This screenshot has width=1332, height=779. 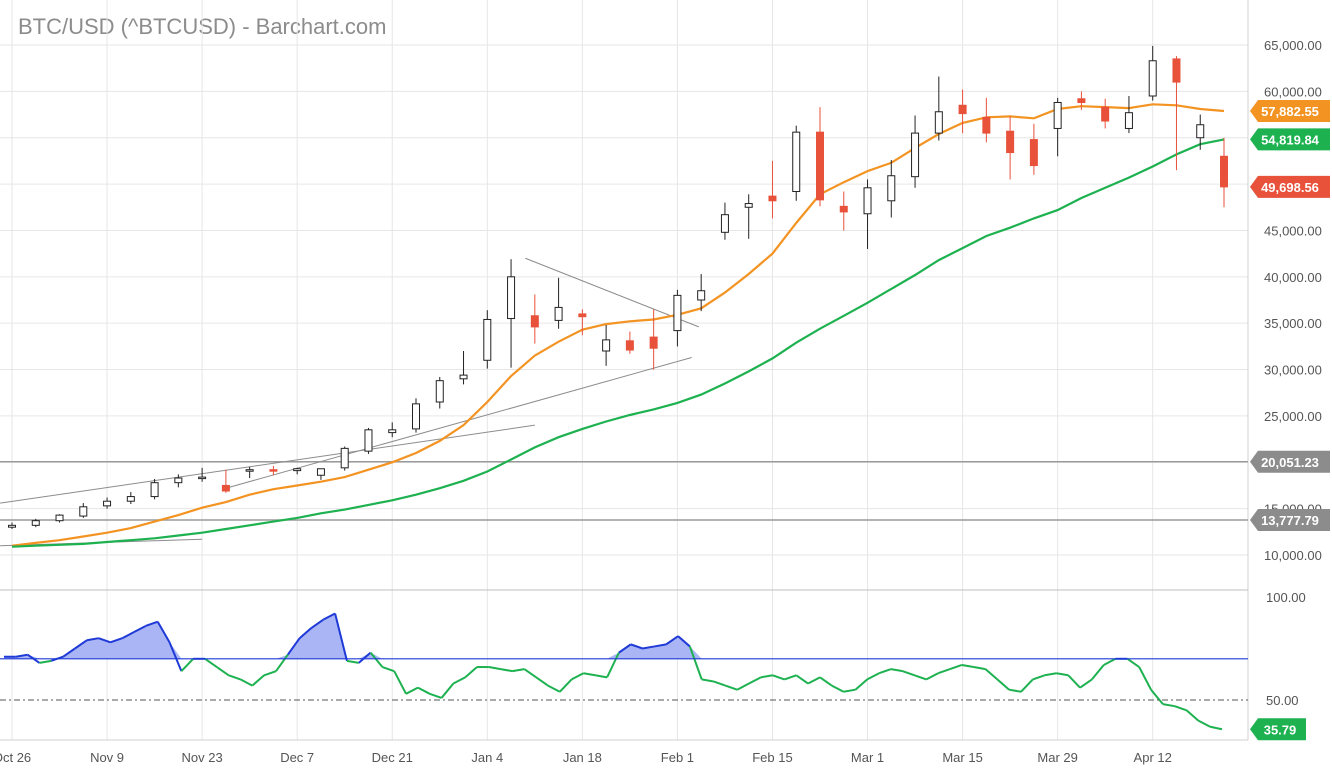 I want to click on trendline-channel, so click(x=458, y=423).